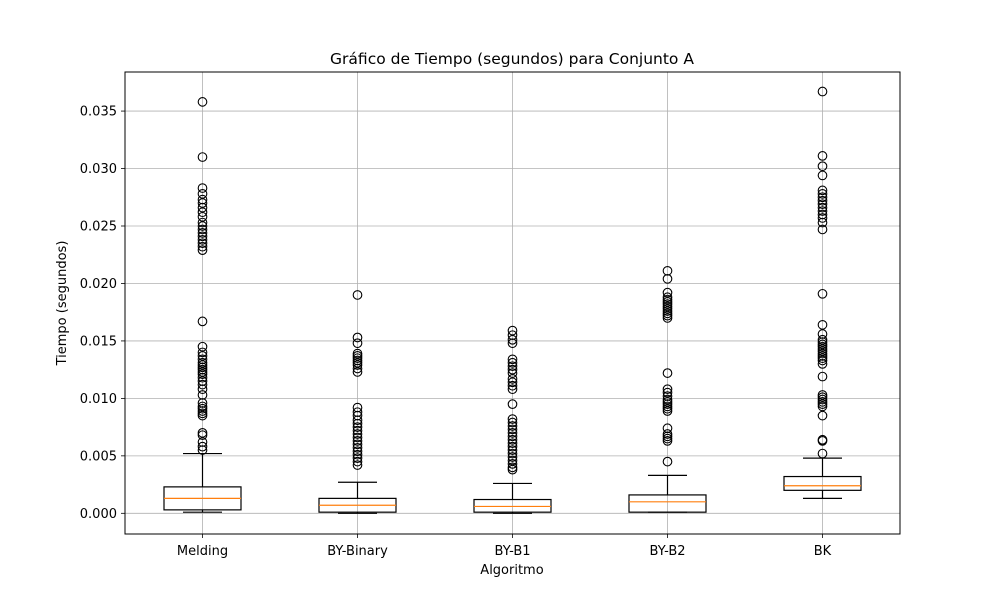 Image resolution: width=1000 pixels, height=600 pixels. Describe the element at coordinates (823, 551) in the screenshot. I see `x-tick-label: BK` at that location.